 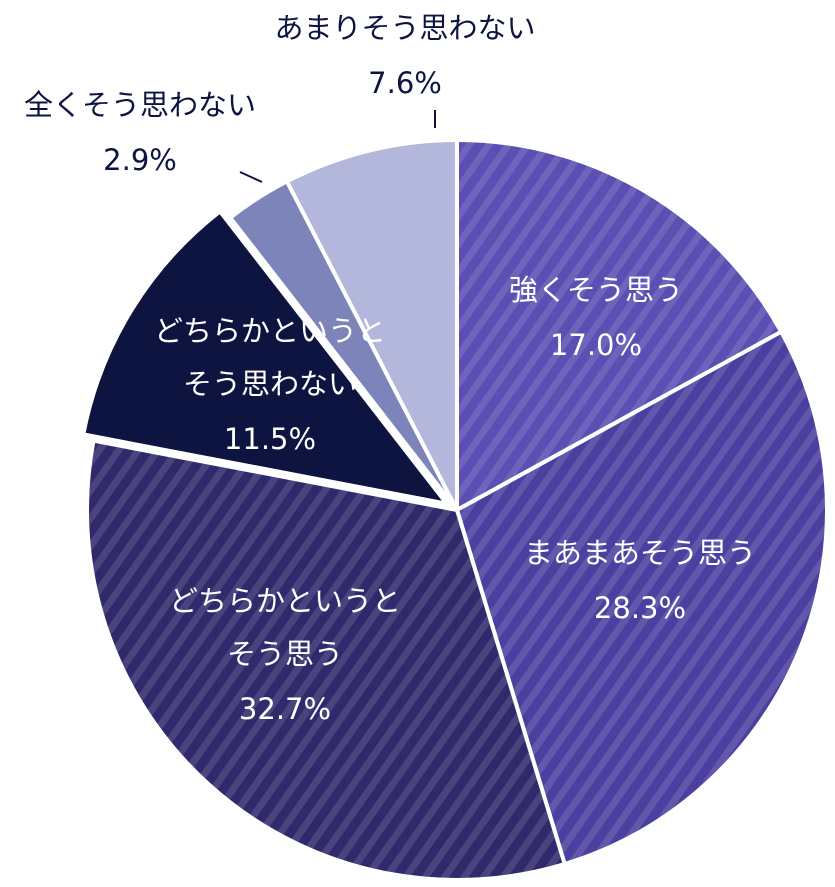 I want to click on leader-line, so click(x=251, y=177).